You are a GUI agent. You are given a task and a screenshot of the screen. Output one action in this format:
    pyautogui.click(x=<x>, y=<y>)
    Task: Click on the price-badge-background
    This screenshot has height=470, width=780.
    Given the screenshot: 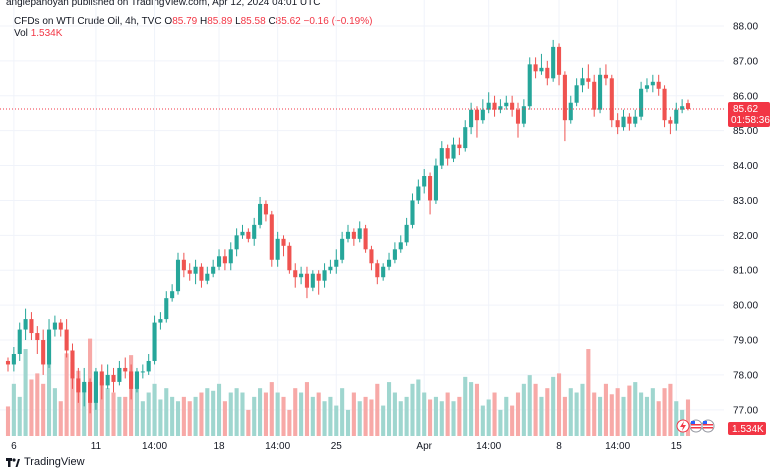 What is the action you would take?
    pyautogui.click(x=749, y=115)
    